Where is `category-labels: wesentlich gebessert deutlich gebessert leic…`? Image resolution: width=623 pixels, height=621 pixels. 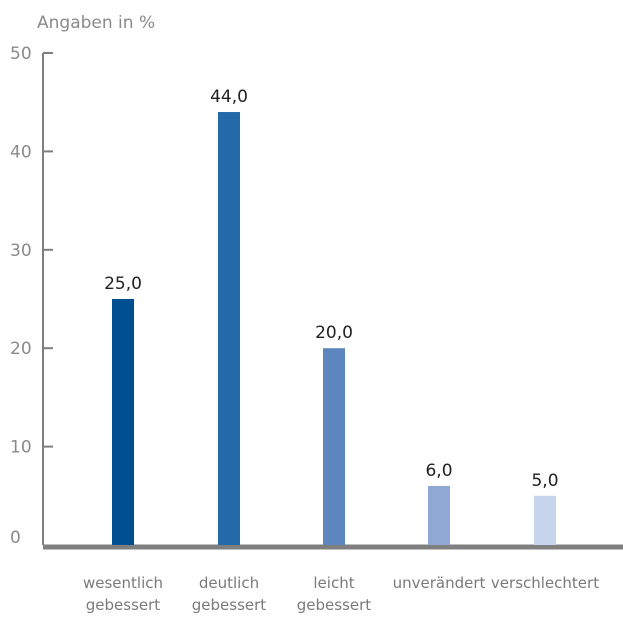 category-labels: wesentlich gebessert deutlich gebessert leic… is located at coordinates (341, 594).